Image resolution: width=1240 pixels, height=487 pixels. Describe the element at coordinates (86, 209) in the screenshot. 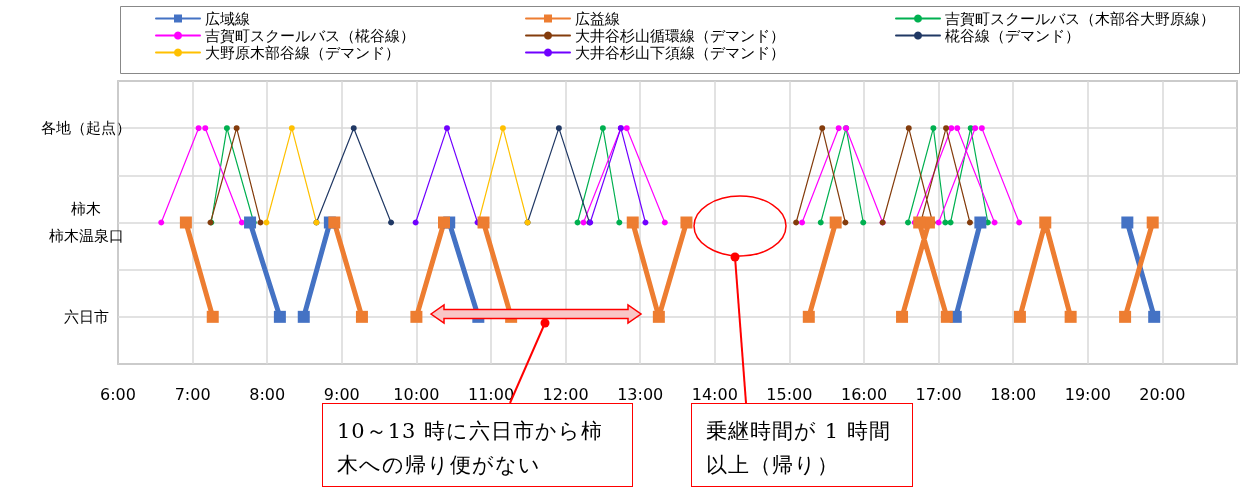

I see `category-label: 柿木` at that location.